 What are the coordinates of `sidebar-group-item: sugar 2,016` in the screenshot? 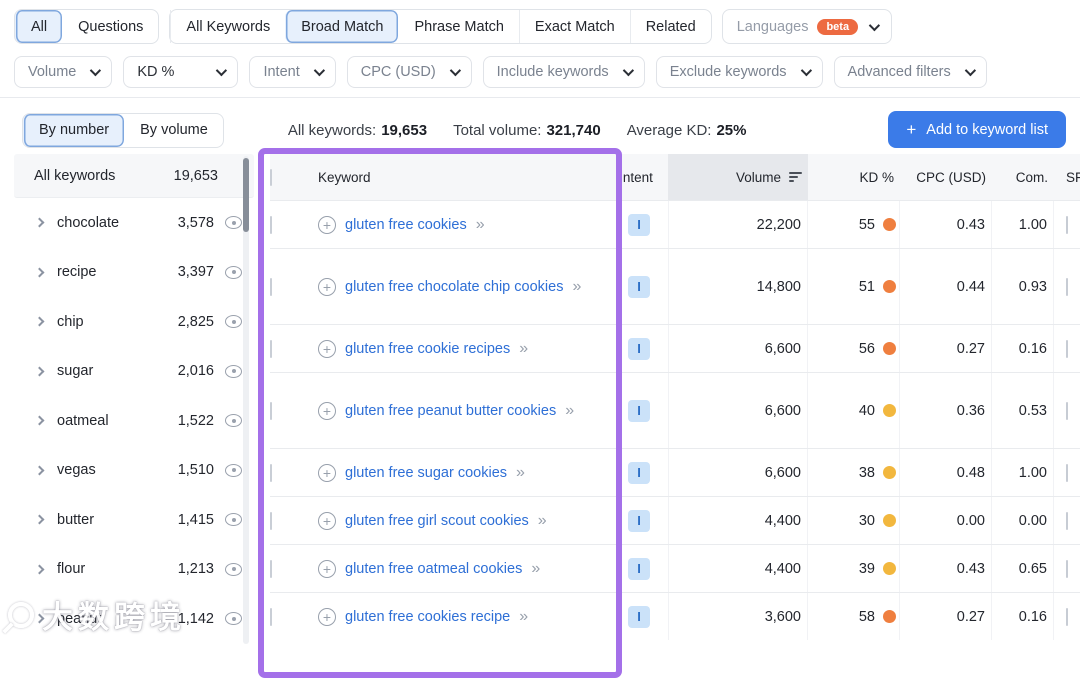 It's located at (134, 372).